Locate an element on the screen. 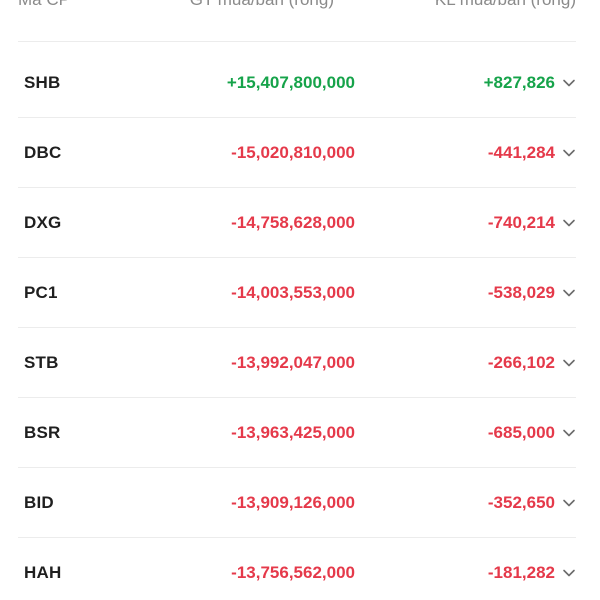  net-value: -14,758,628,000 is located at coordinates (293, 222).